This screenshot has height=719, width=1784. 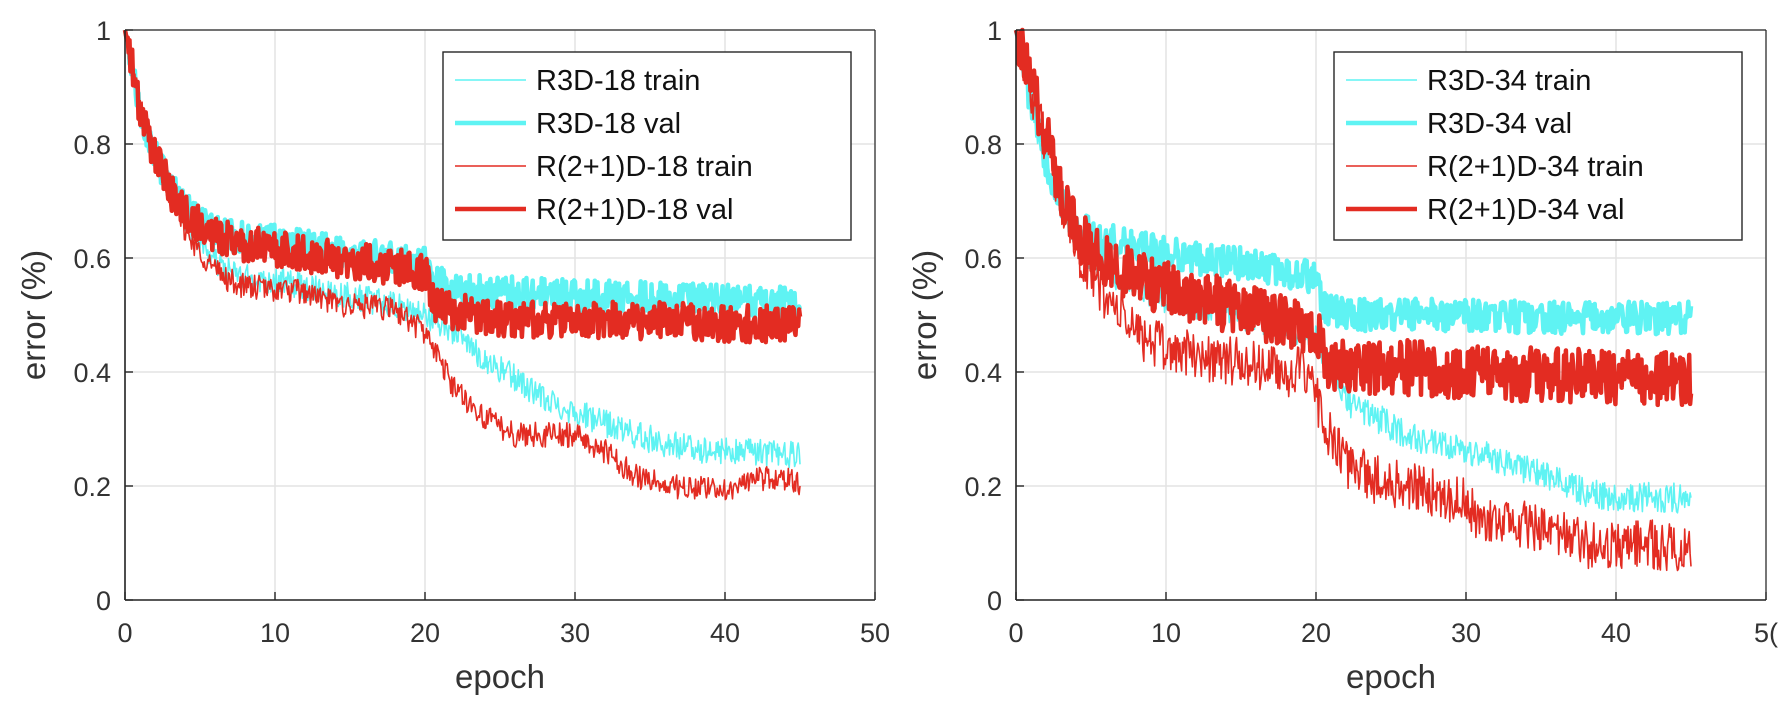 I want to click on x-tick-label: 50, so click(x=875, y=633).